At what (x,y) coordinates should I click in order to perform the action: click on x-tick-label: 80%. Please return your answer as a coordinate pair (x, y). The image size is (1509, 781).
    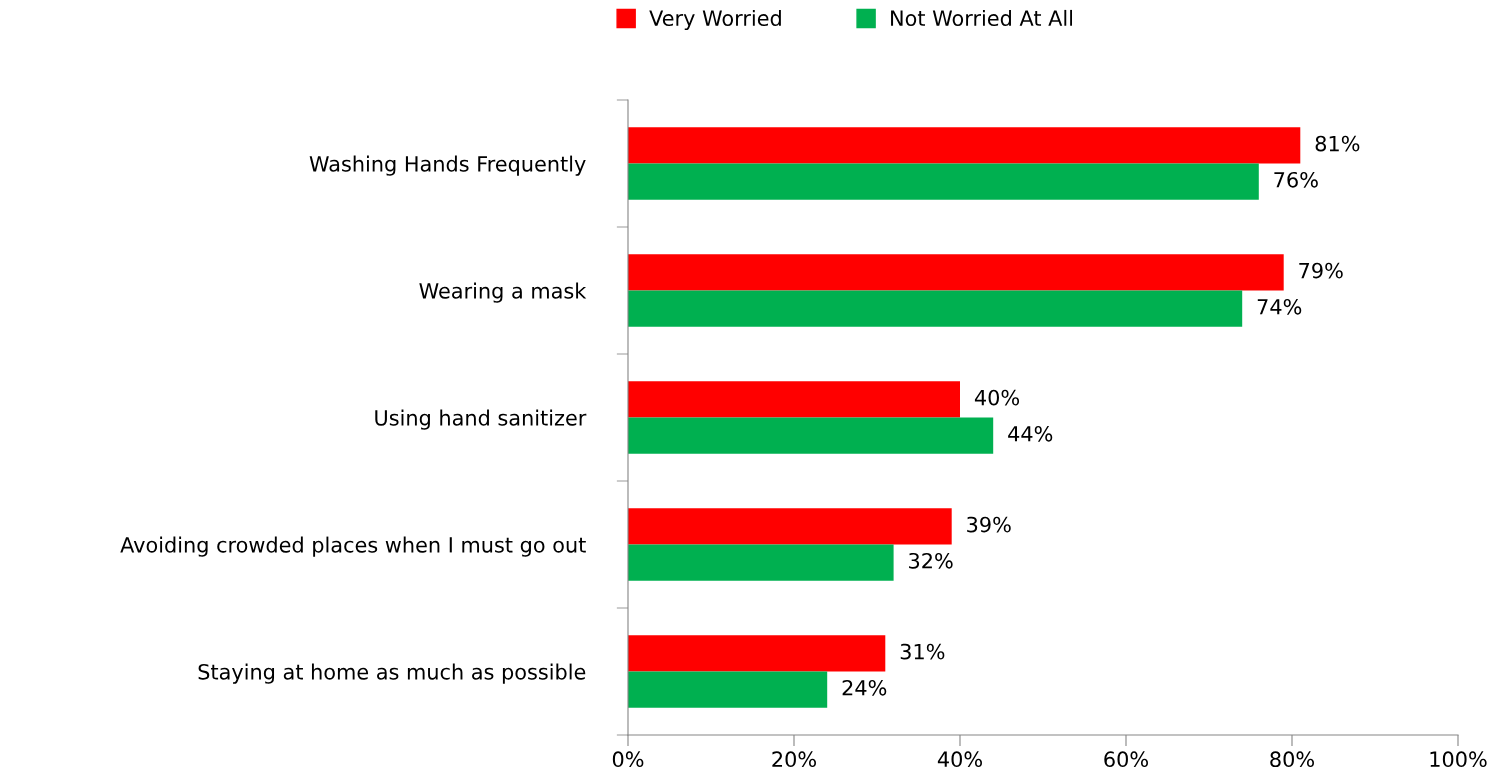
    Looking at the image, I should click on (1292, 759).